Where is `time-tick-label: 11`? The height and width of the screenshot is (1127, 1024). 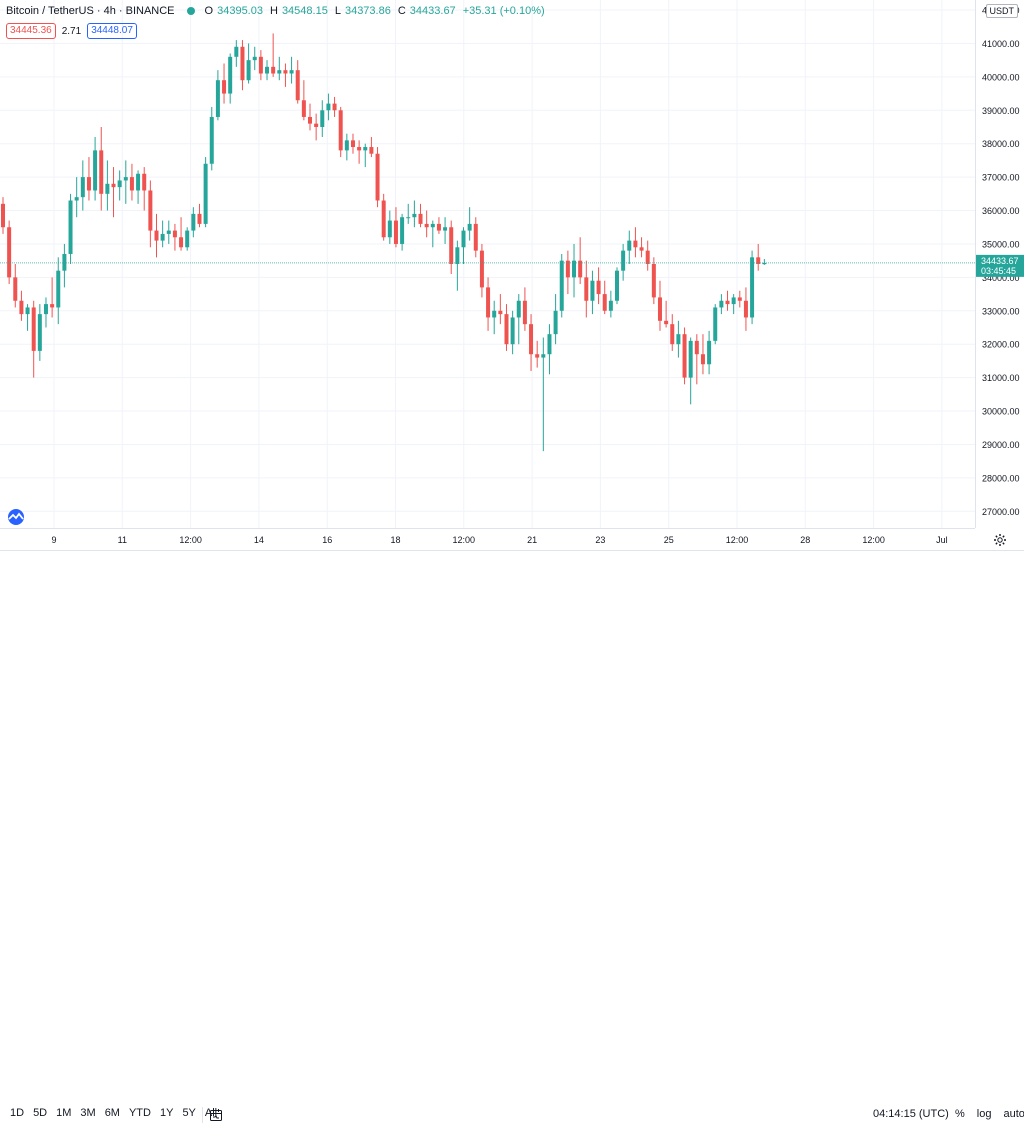
time-tick-label: 11 is located at coordinates (122, 540).